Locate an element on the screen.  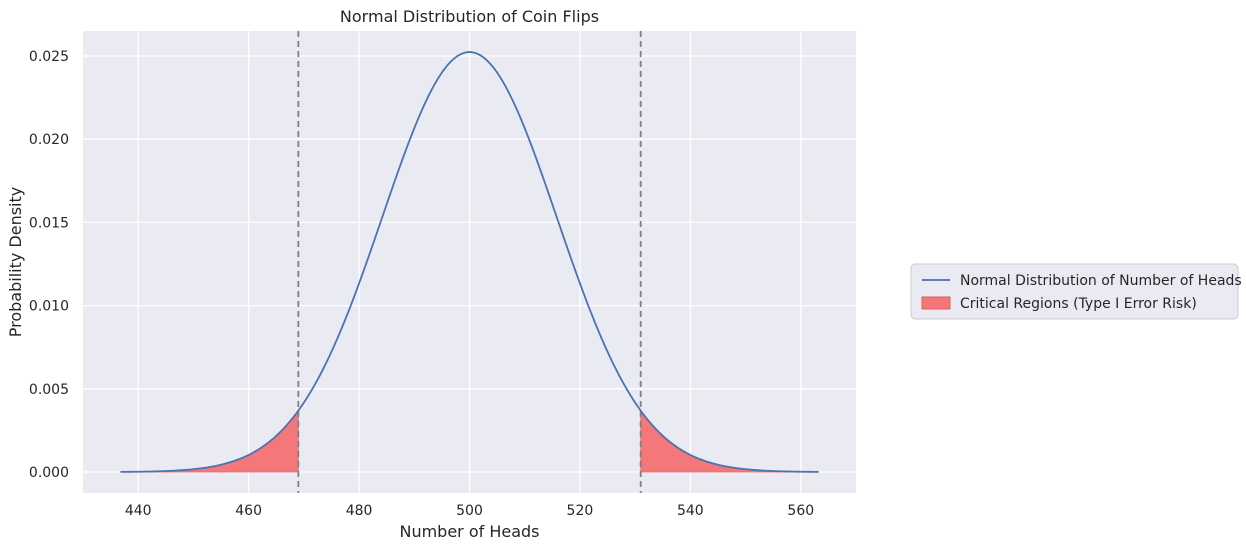
y-tick-label: 0.010 is located at coordinates (49, 307).